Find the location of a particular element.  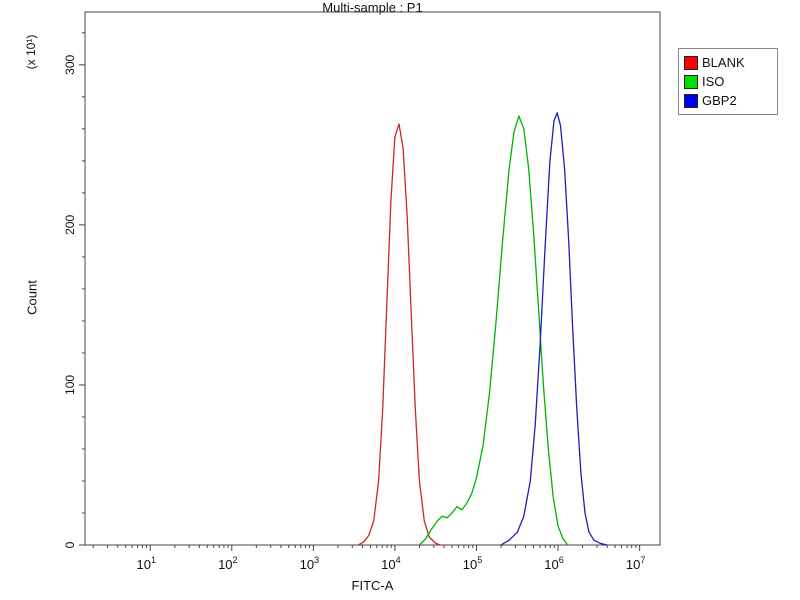

svg-text: 10⁷ is located at coordinates (635, 563).